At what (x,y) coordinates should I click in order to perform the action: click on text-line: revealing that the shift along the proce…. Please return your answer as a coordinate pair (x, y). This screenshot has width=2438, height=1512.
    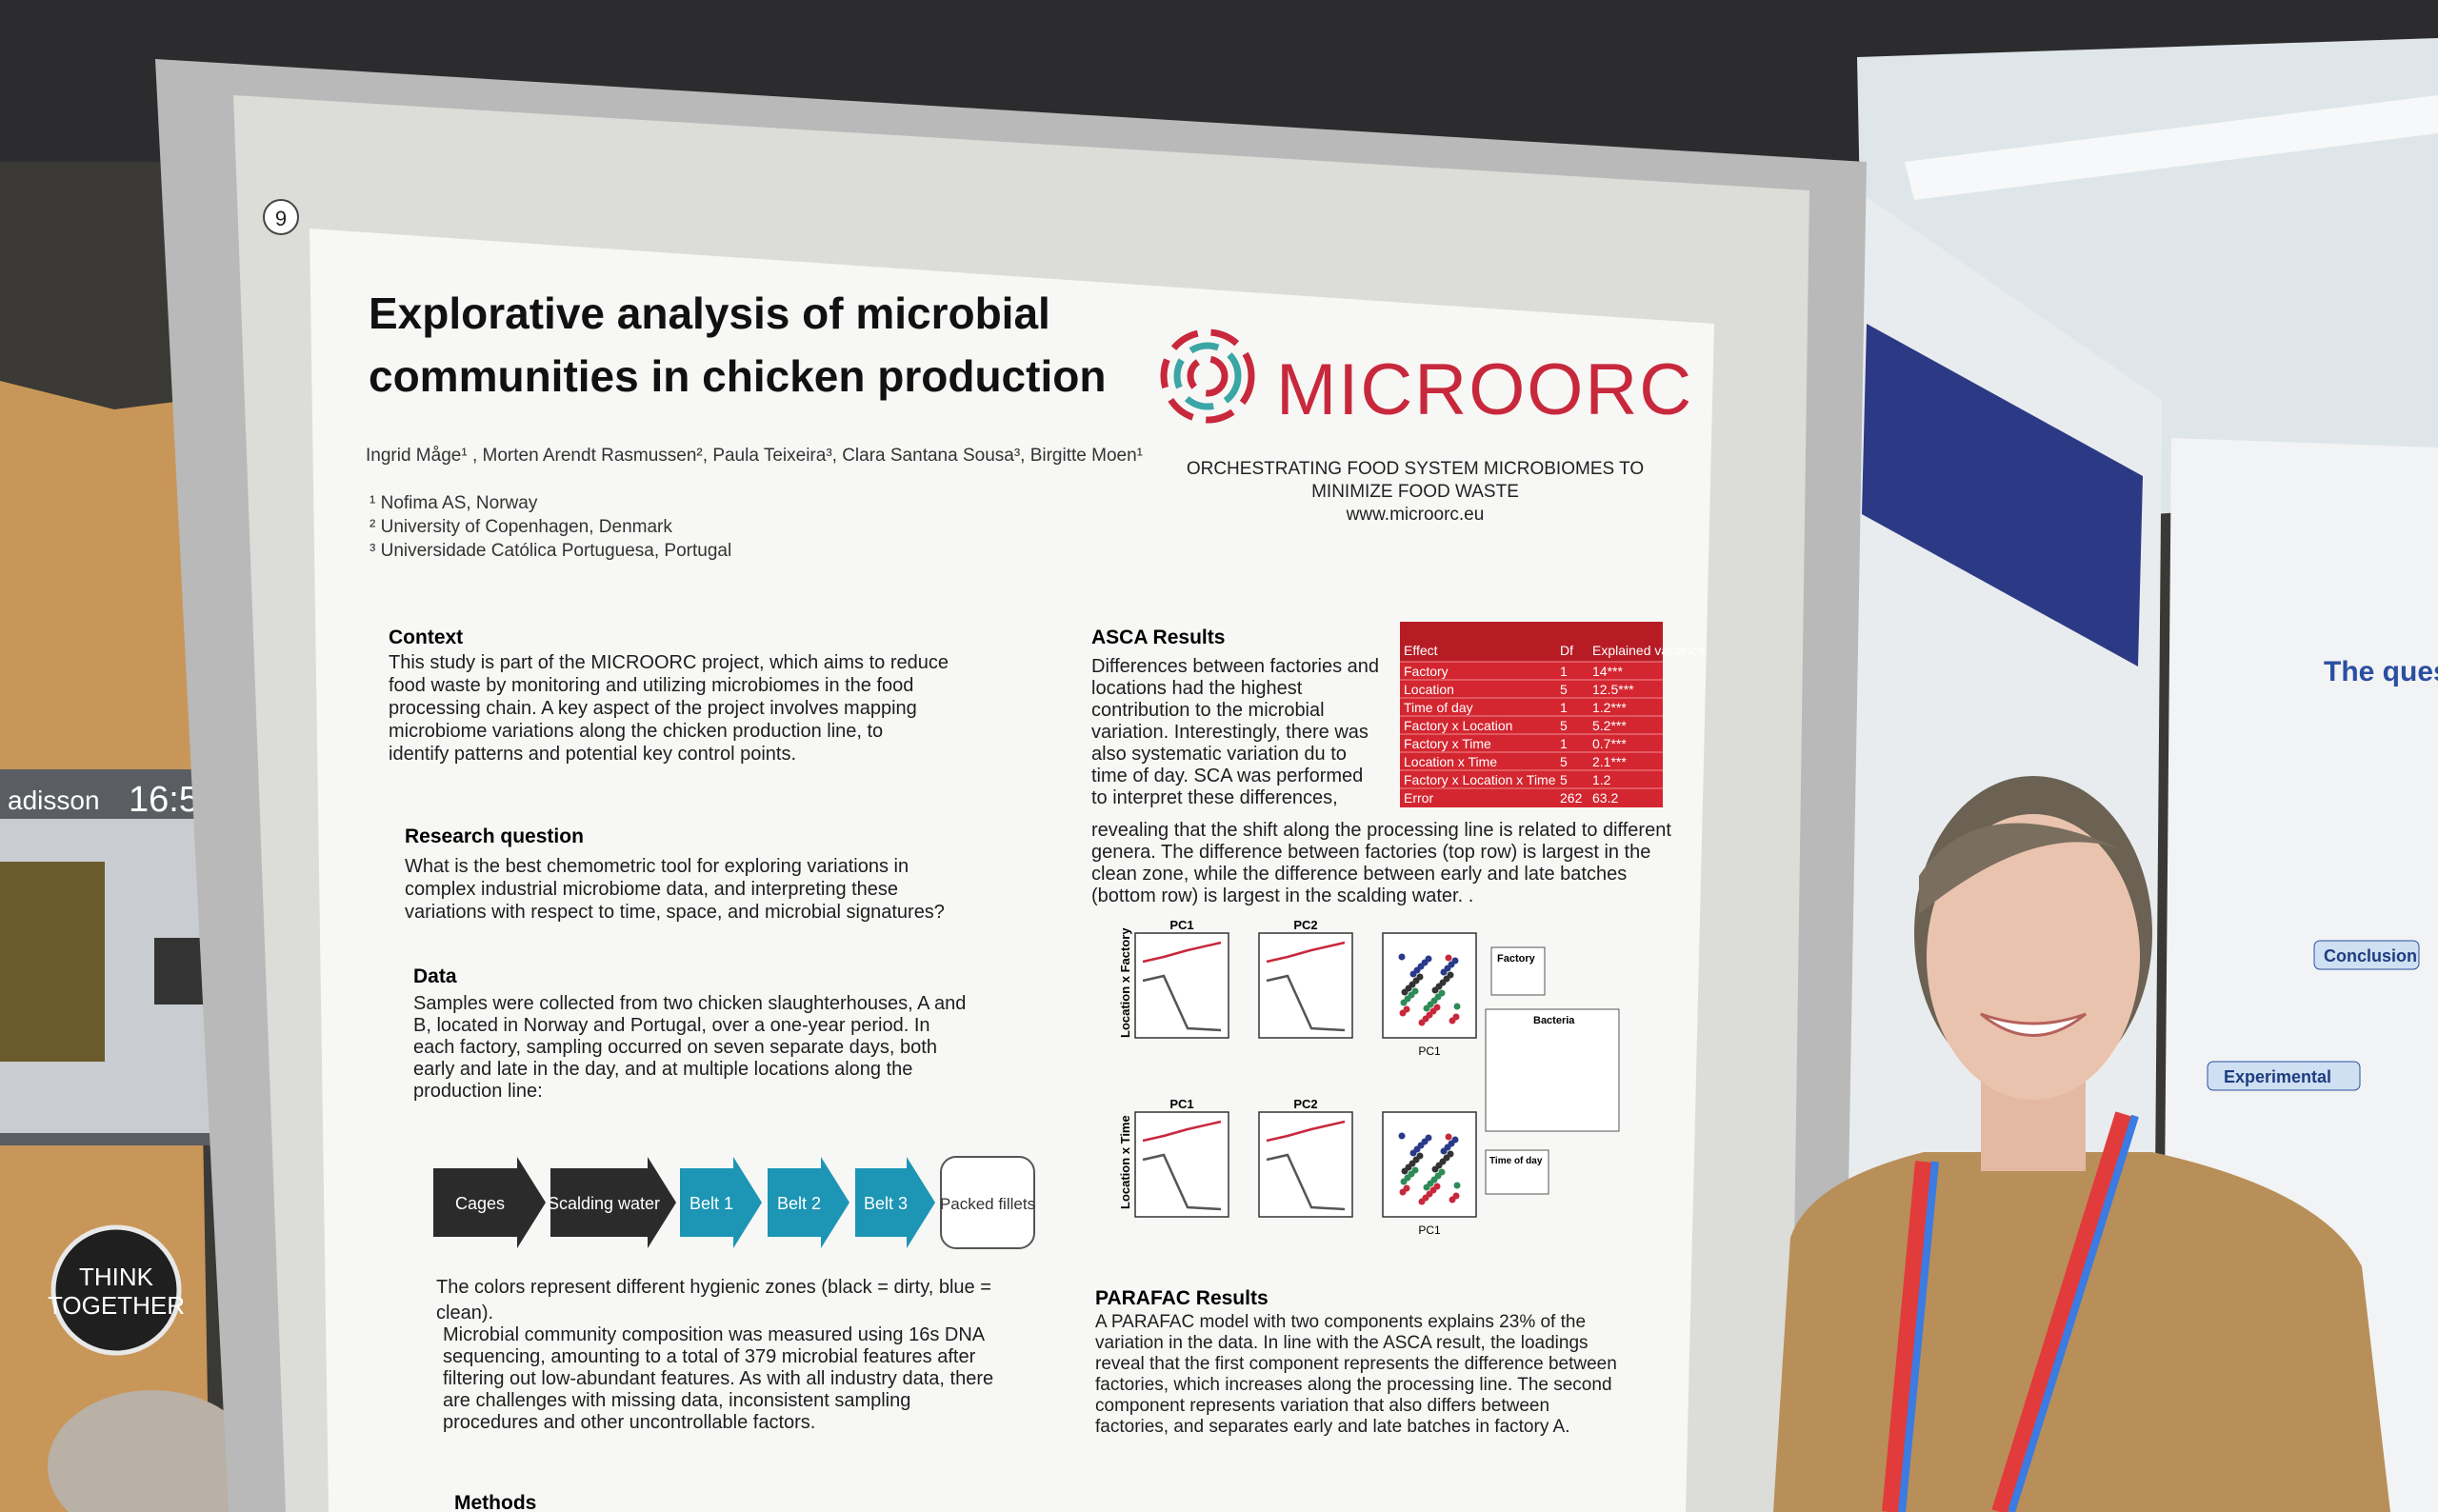
    Looking at the image, I should click on (1381, 830).